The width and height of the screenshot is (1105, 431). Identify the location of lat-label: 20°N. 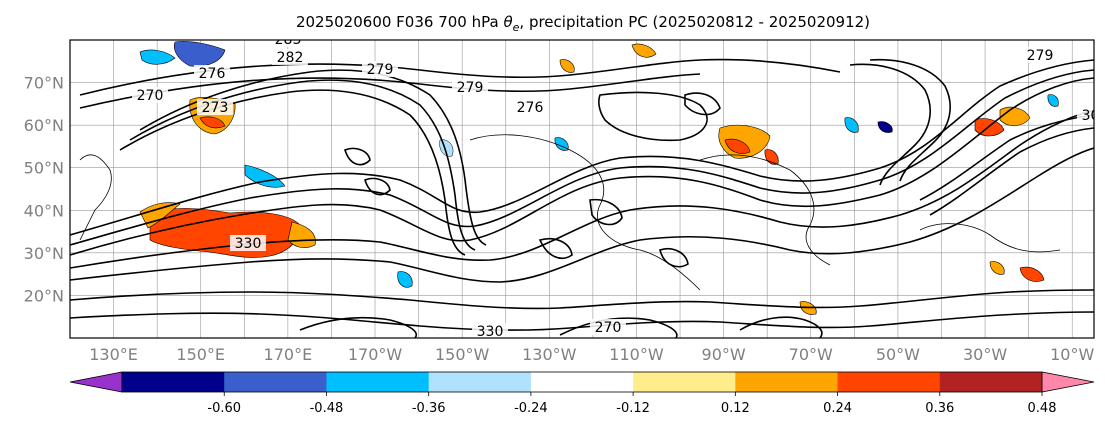
(44, 295).